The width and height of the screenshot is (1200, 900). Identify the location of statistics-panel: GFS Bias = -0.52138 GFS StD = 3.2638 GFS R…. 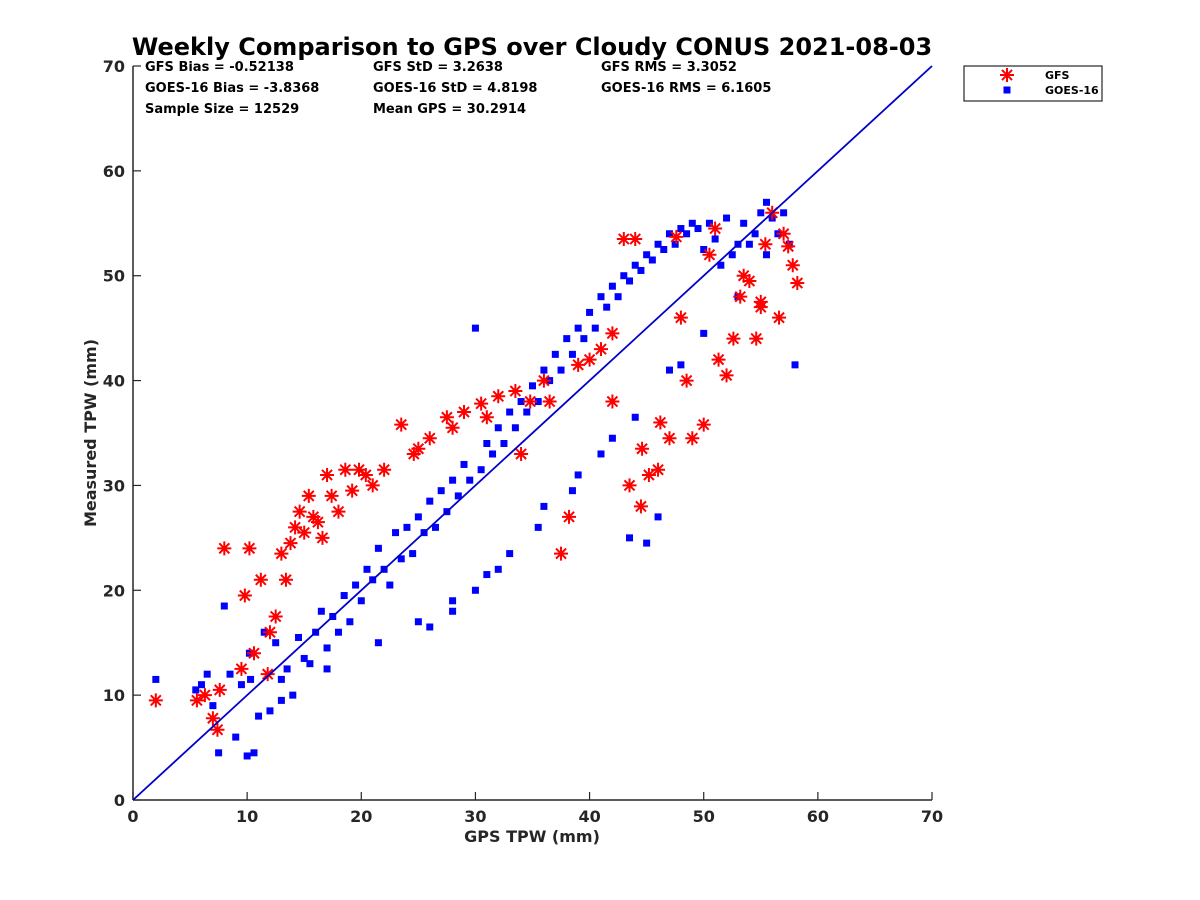
(458, 88).